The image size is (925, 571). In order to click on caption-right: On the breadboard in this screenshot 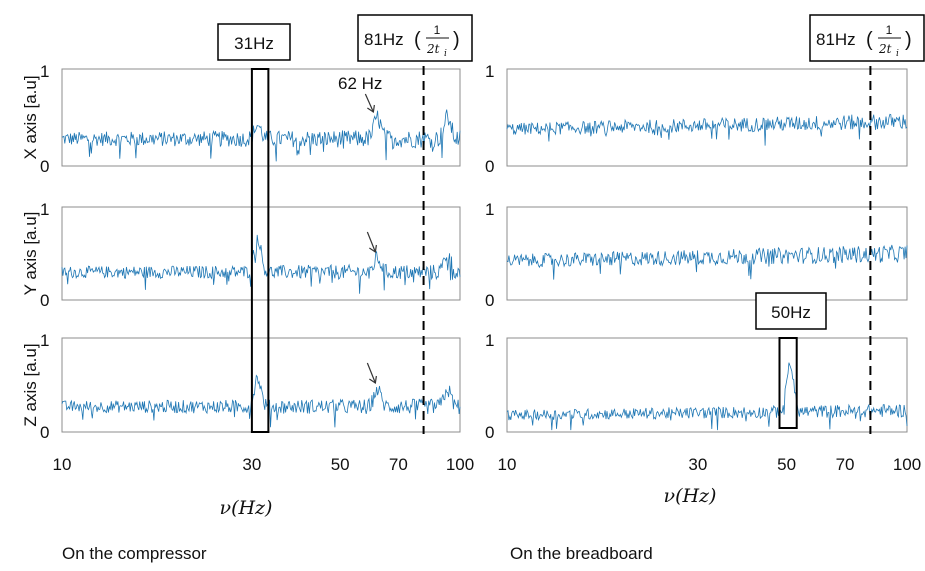, I will do `click(581, 553)`.